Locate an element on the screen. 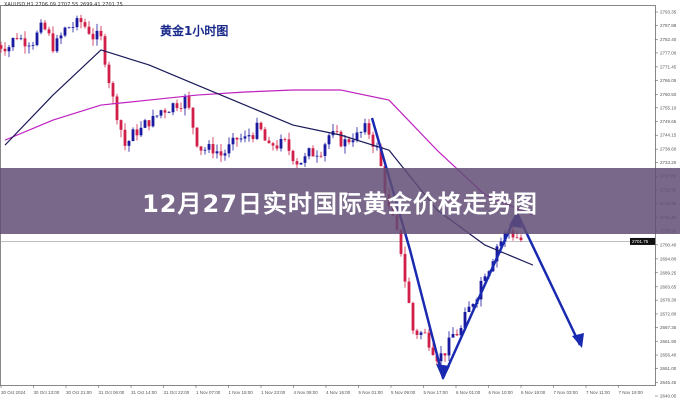 The width and height of the screenshot is (680, 400). y-tick-label: 2782.40 is located at coordinates (668, 39).